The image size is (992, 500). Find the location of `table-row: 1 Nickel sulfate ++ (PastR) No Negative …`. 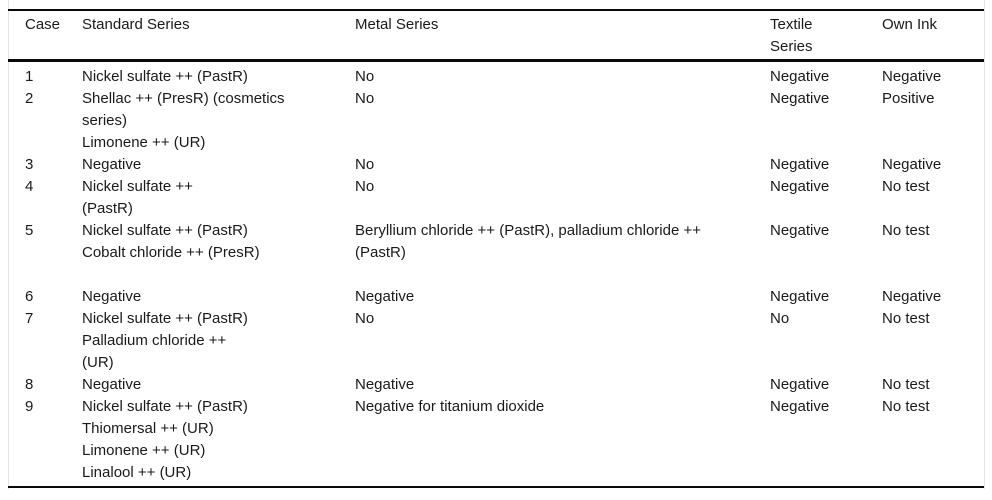

table-row: 1 Nickel sulfate ++ (PastR) No Negative … is located at coordinates (496, 75).